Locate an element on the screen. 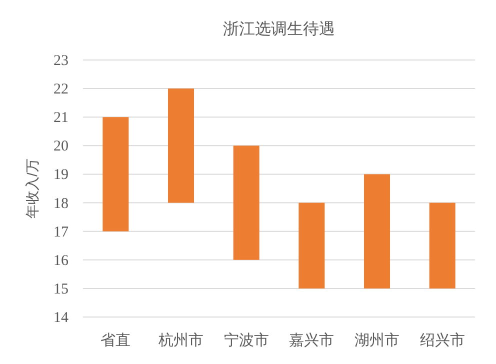  y-tick-label: 22 is located at coordinates (61, 90).